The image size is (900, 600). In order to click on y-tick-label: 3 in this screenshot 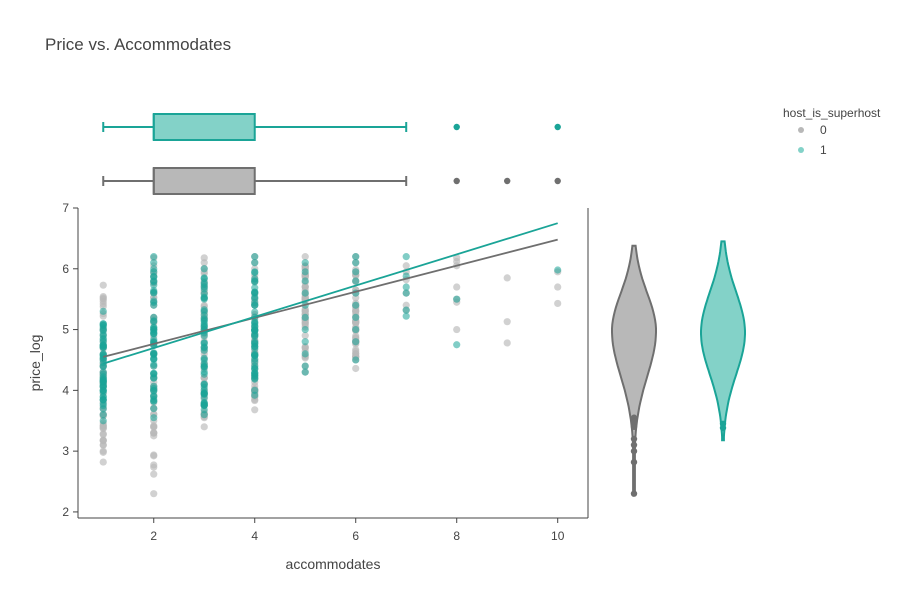, I will do `click(65, 451)`.